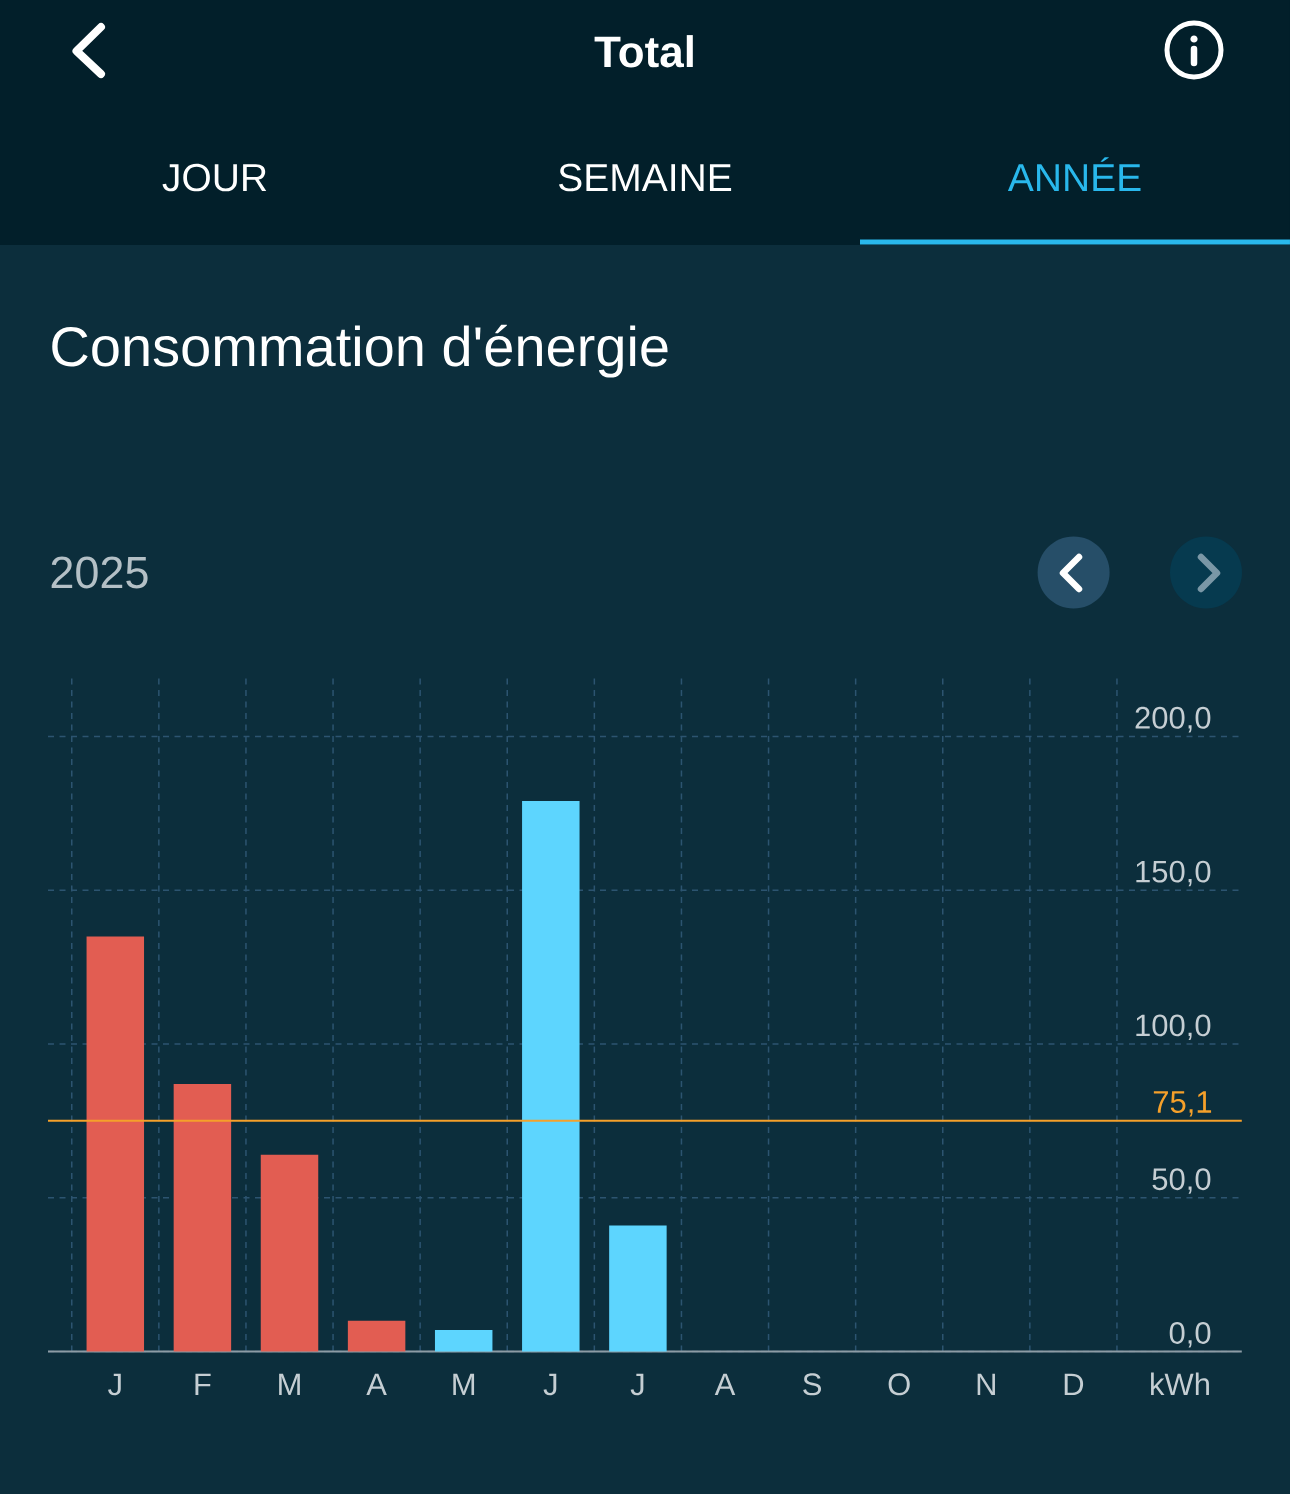 The width and height of the screenshot is (1290, 1494). What do you see at coordinates (214, 177) in the screenshot?
I see `text: JOUR` at bounding box center [214, 177].